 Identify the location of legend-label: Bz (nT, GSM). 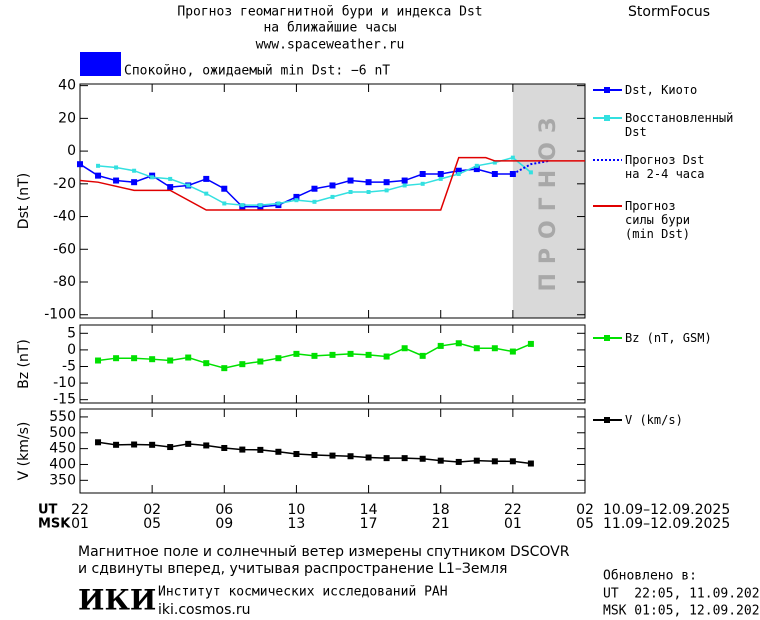
(668, 338).